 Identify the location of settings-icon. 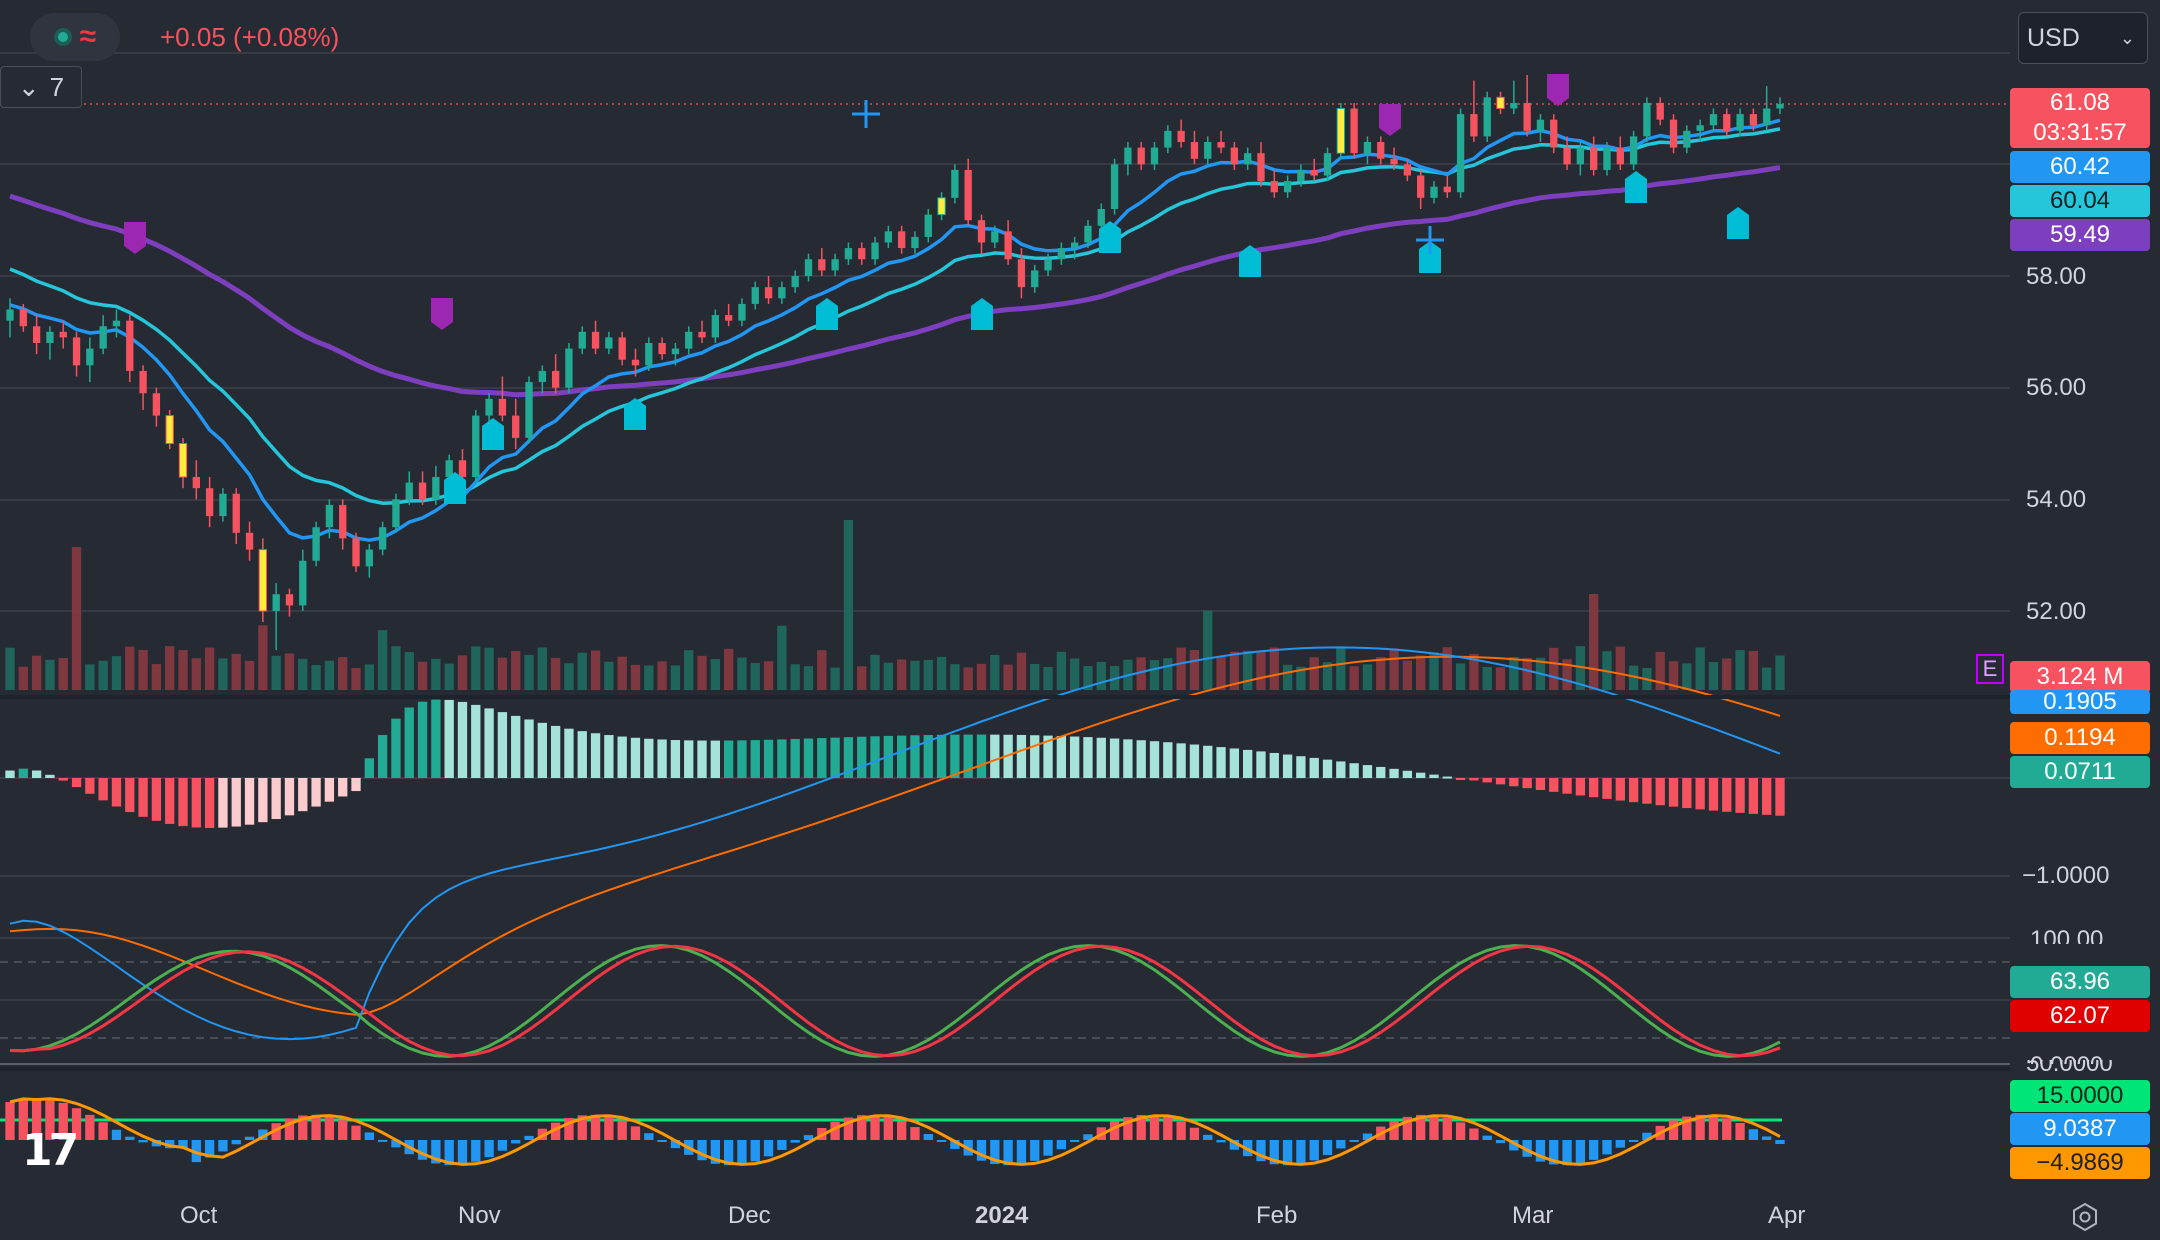
(2085, 1217).